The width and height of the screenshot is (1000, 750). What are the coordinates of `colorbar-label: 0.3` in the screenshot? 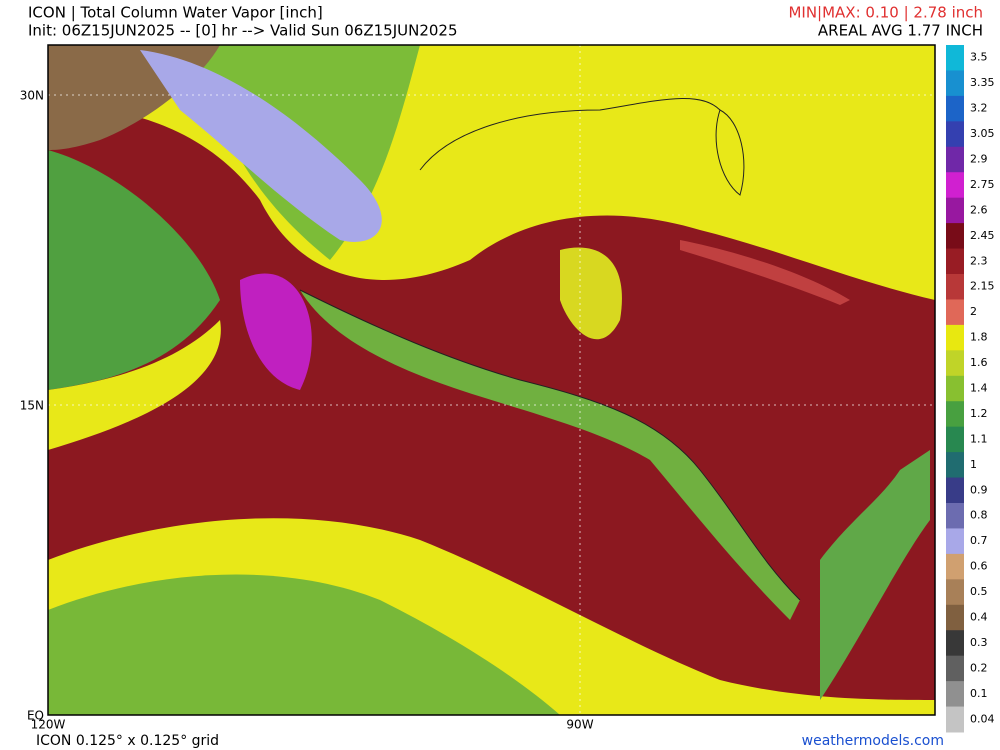 It's located at (979, 642).